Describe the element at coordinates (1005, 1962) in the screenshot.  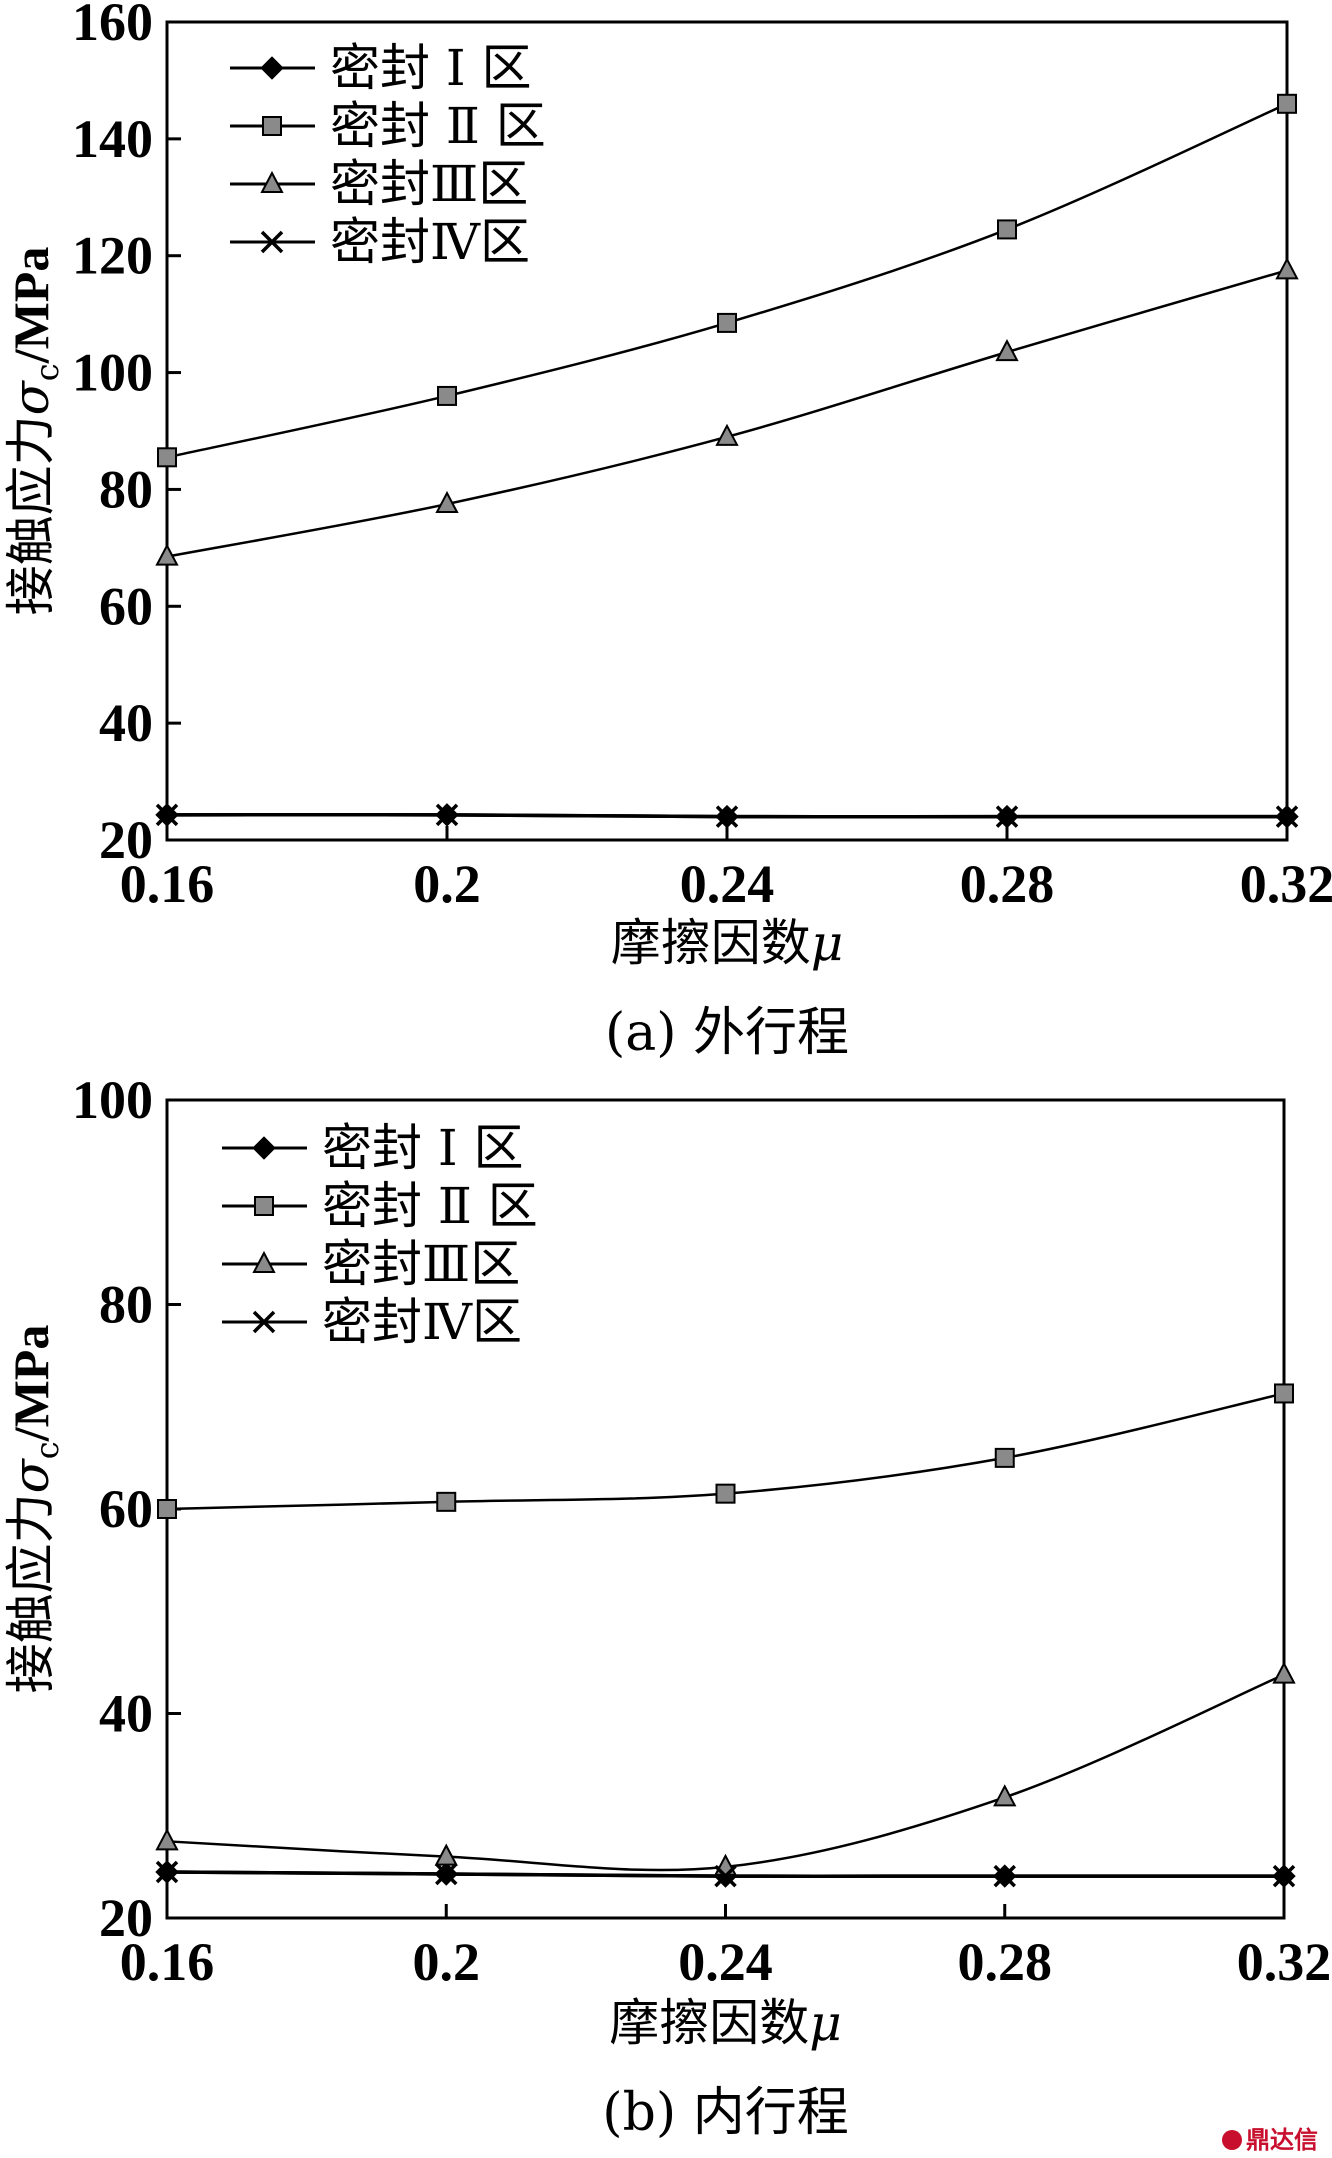
I see `x-tick-label: 0.28` at that location.